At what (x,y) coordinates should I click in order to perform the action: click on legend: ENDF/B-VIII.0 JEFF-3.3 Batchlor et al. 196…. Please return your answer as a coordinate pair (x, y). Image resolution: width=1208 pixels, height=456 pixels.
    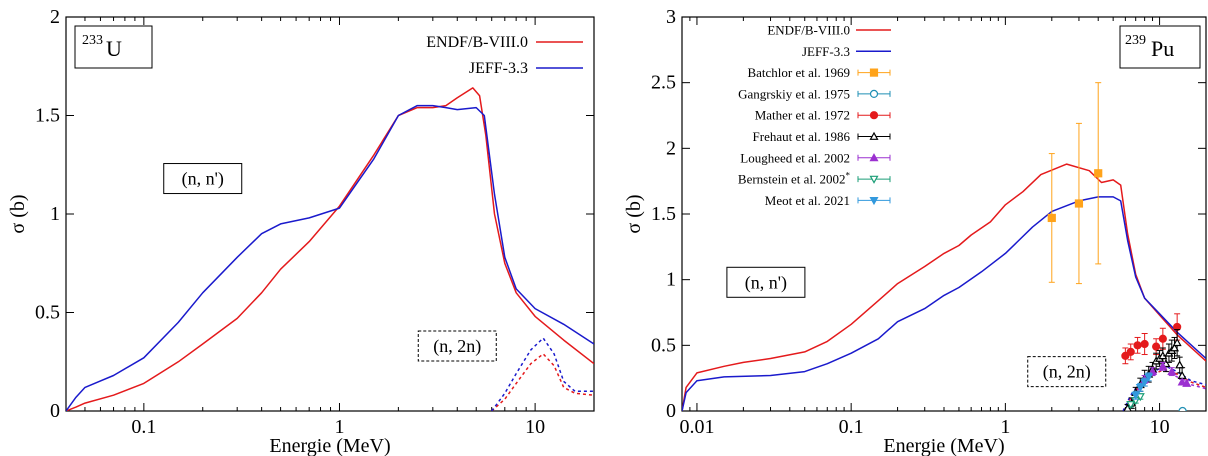
    Looking at the image, I should click on (814, 115).